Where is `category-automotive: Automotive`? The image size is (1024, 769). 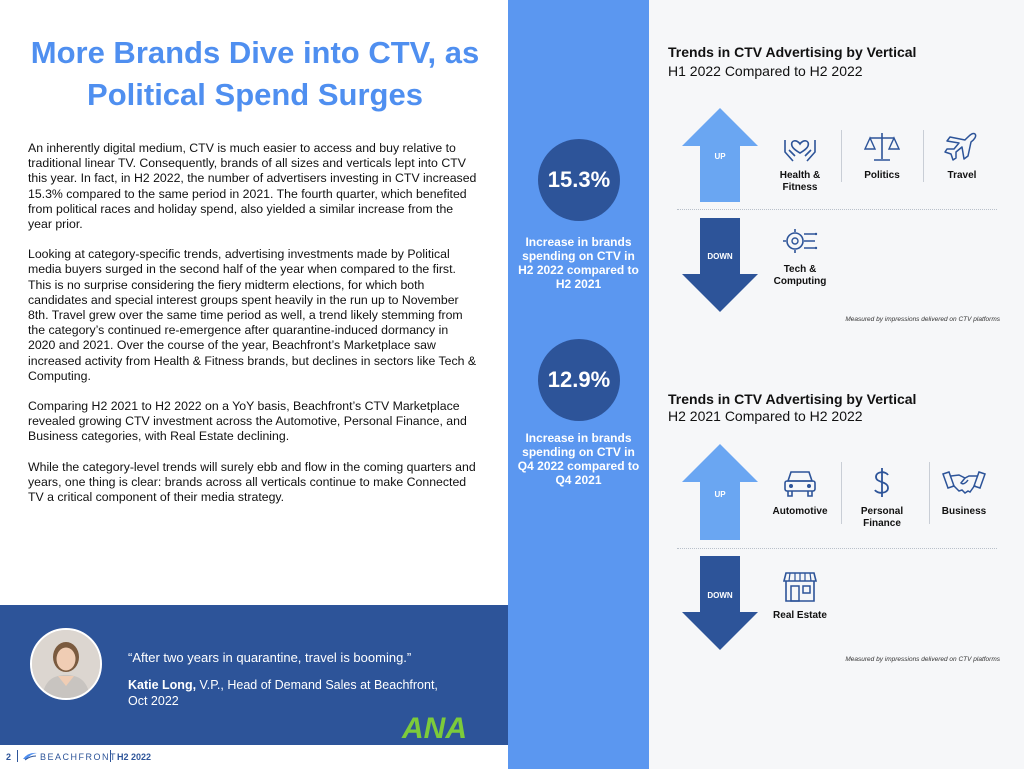
category-automotive: Automotive is located at coordinates (800, 492).